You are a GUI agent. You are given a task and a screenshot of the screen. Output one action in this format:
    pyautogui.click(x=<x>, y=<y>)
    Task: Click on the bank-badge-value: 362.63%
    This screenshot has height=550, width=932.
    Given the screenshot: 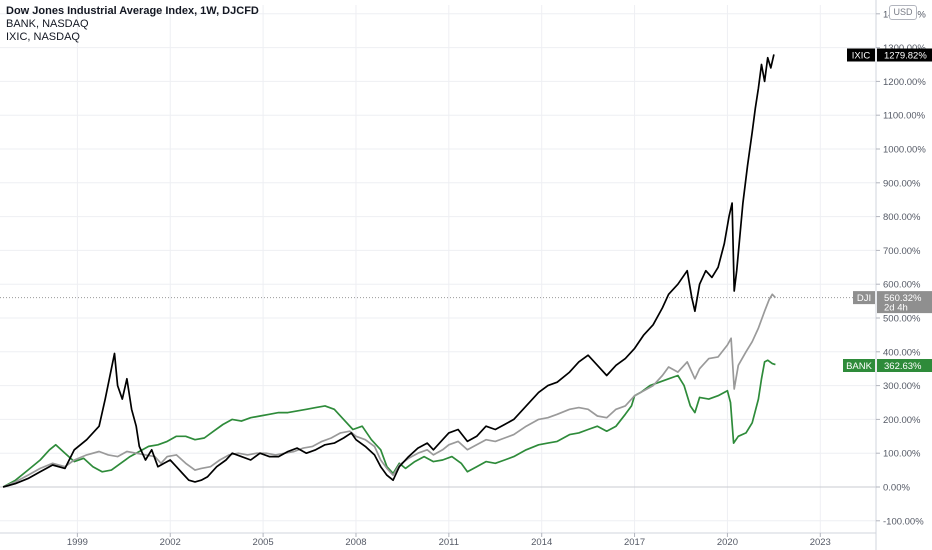 What is the action you would take?
    pyautogui.click(x=903, y=366)
    